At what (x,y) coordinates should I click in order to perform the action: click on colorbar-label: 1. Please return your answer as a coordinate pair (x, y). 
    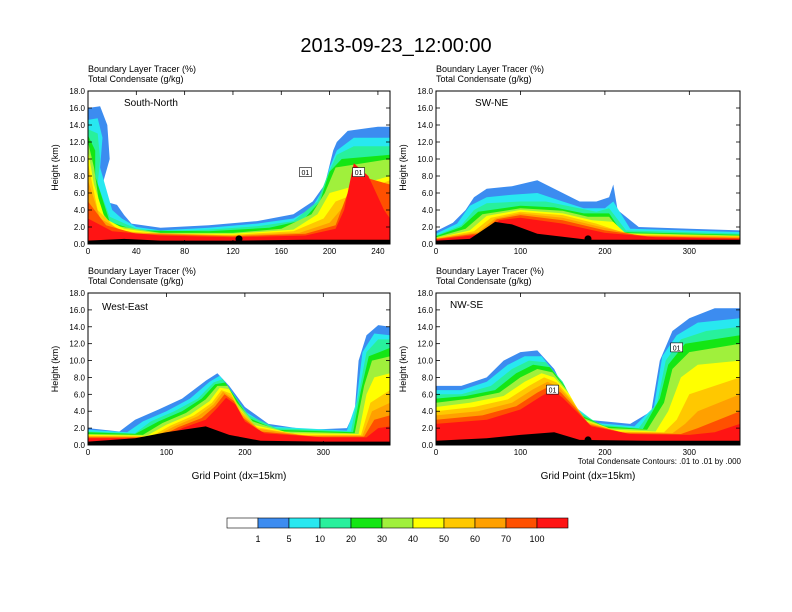
    Looking at the image, I should click on (257, 539).